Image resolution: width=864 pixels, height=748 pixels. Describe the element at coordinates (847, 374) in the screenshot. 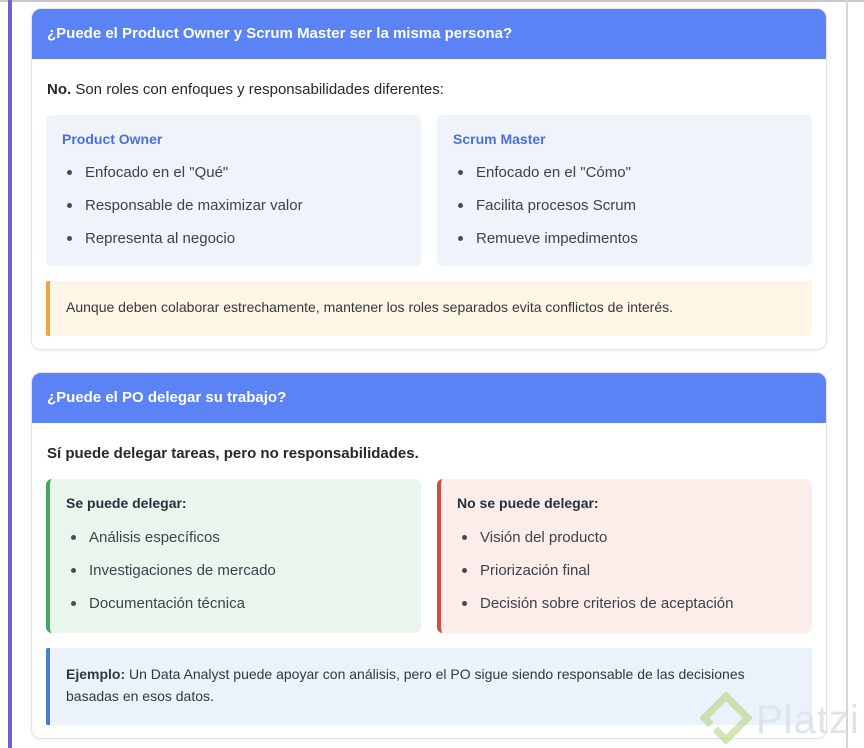

I see `right-page-rule` at that location.